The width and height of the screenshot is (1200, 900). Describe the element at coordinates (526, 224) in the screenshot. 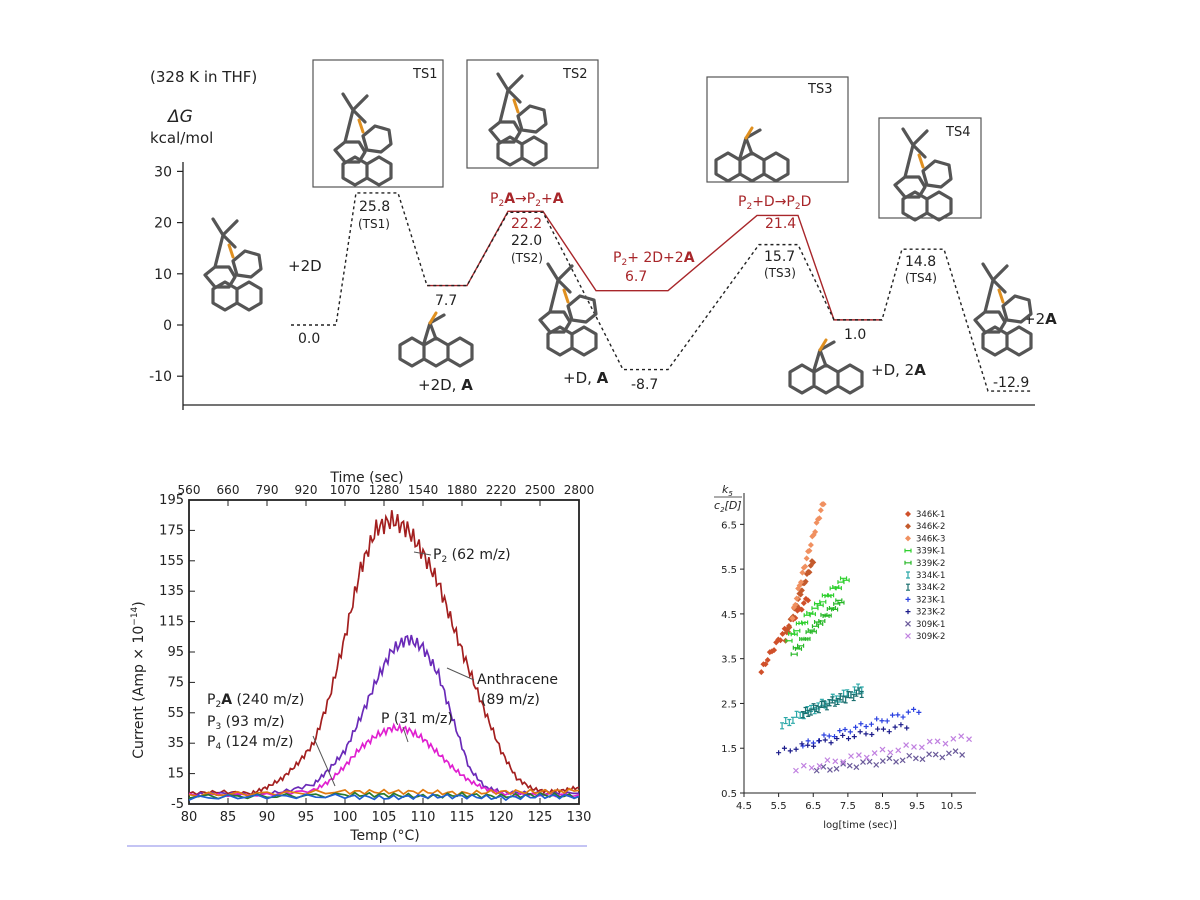

I see `label-22.2: 22.2` at that location.